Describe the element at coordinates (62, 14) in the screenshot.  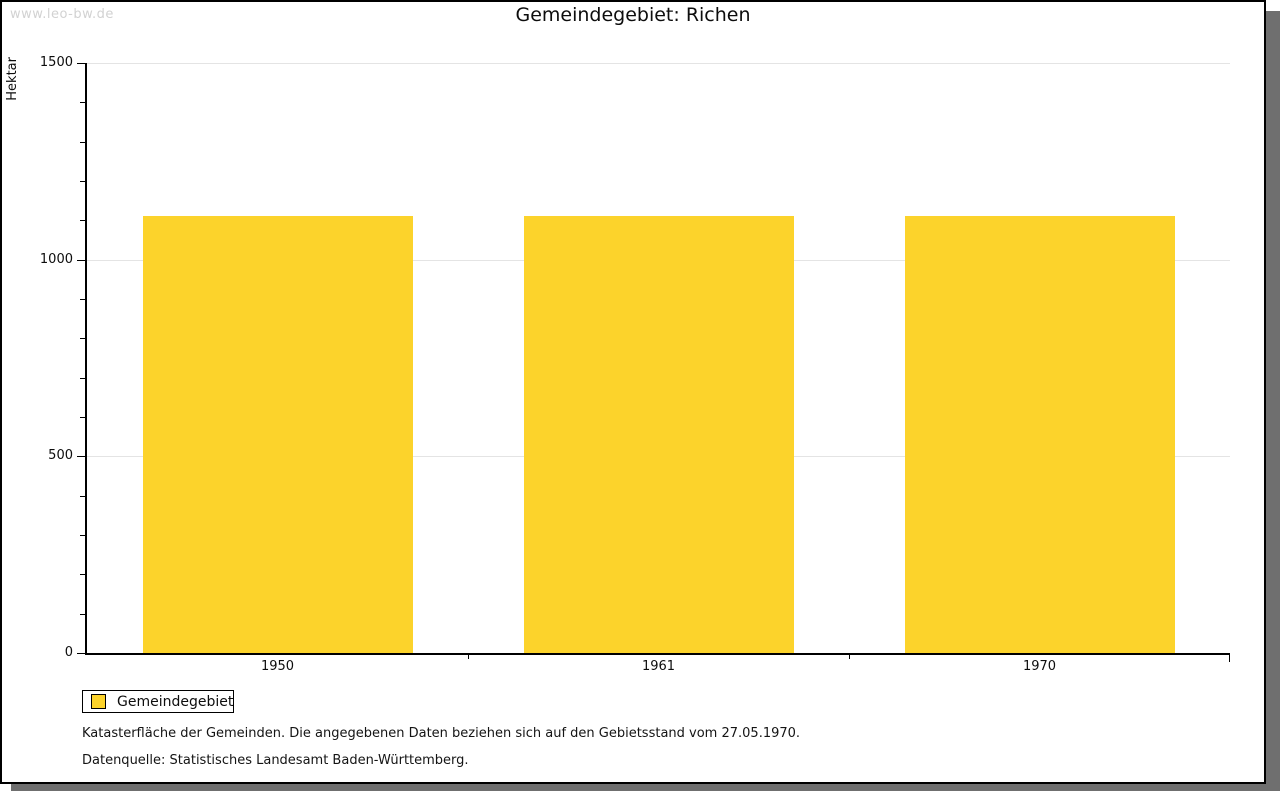
I see `leo-bw-watermark: www.leo-bw.de` at that location.